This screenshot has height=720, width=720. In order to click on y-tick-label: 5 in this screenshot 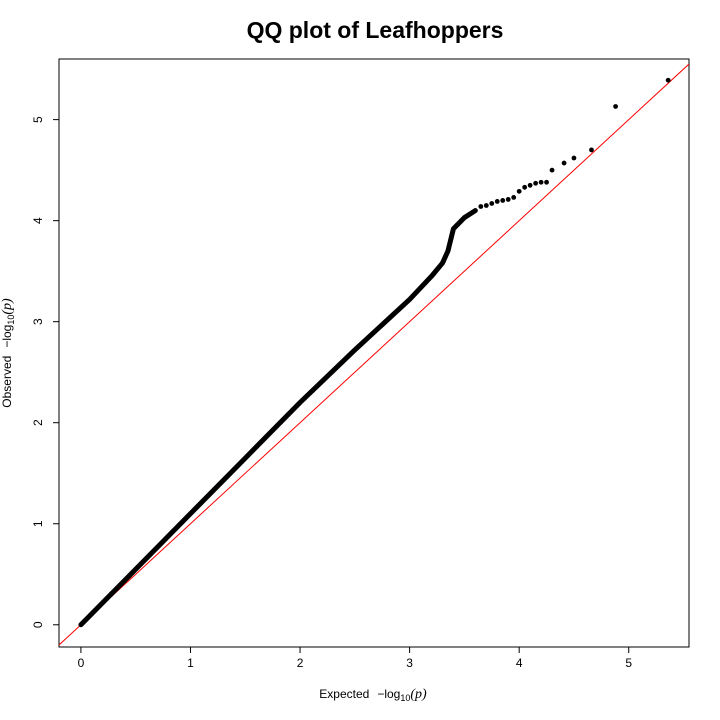, I will do `click(38, 119)`.